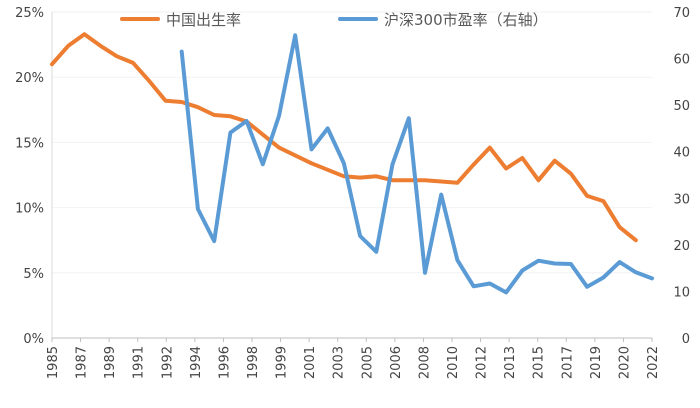  I want to click on x-tick-label: 2008, so click(424, 362).